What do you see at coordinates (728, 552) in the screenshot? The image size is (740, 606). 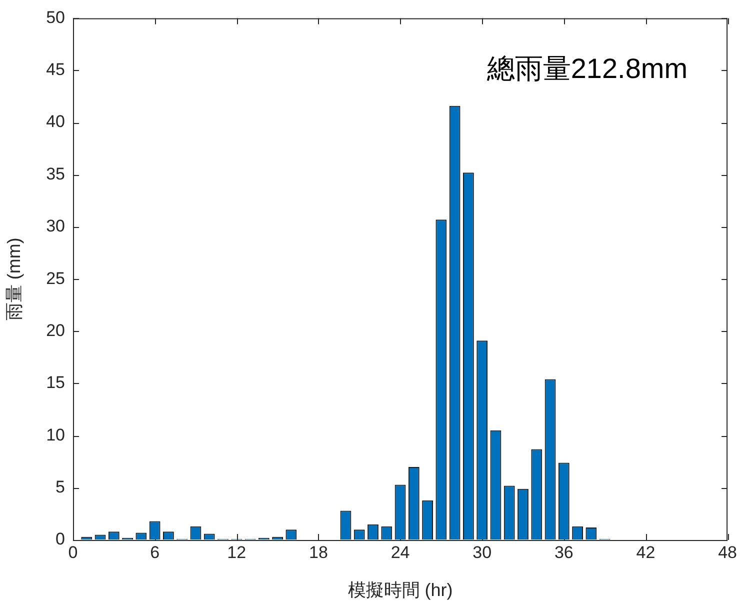 I see `x-tick-label: 48` at bounding box center [728, 552].